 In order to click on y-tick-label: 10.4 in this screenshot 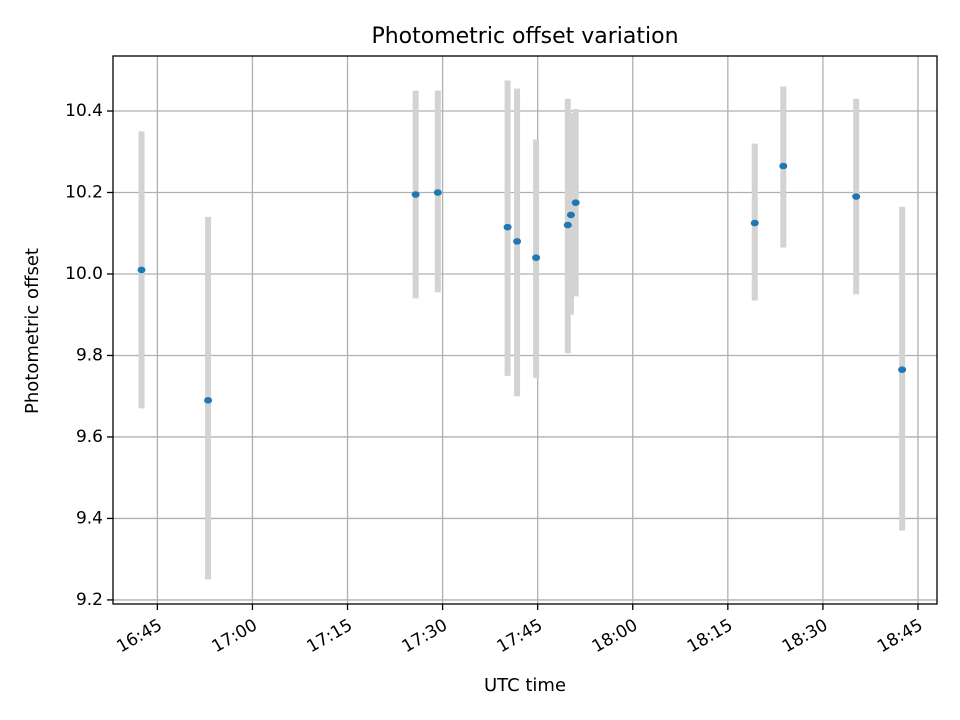, I will do `click(84, 111)`.